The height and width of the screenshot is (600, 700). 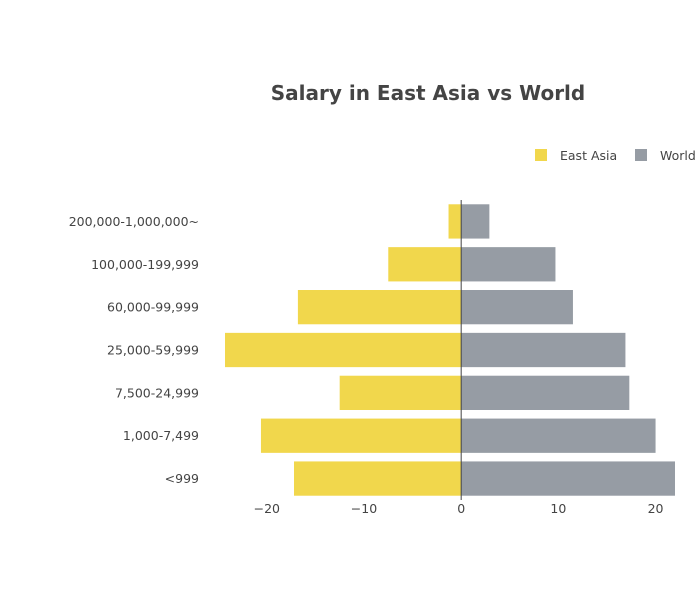 What do you see at coordinates (428, 93) in the screenshot?
I see `chart-title: Salary in East Asia vs World` at bounding box center [428, 93].